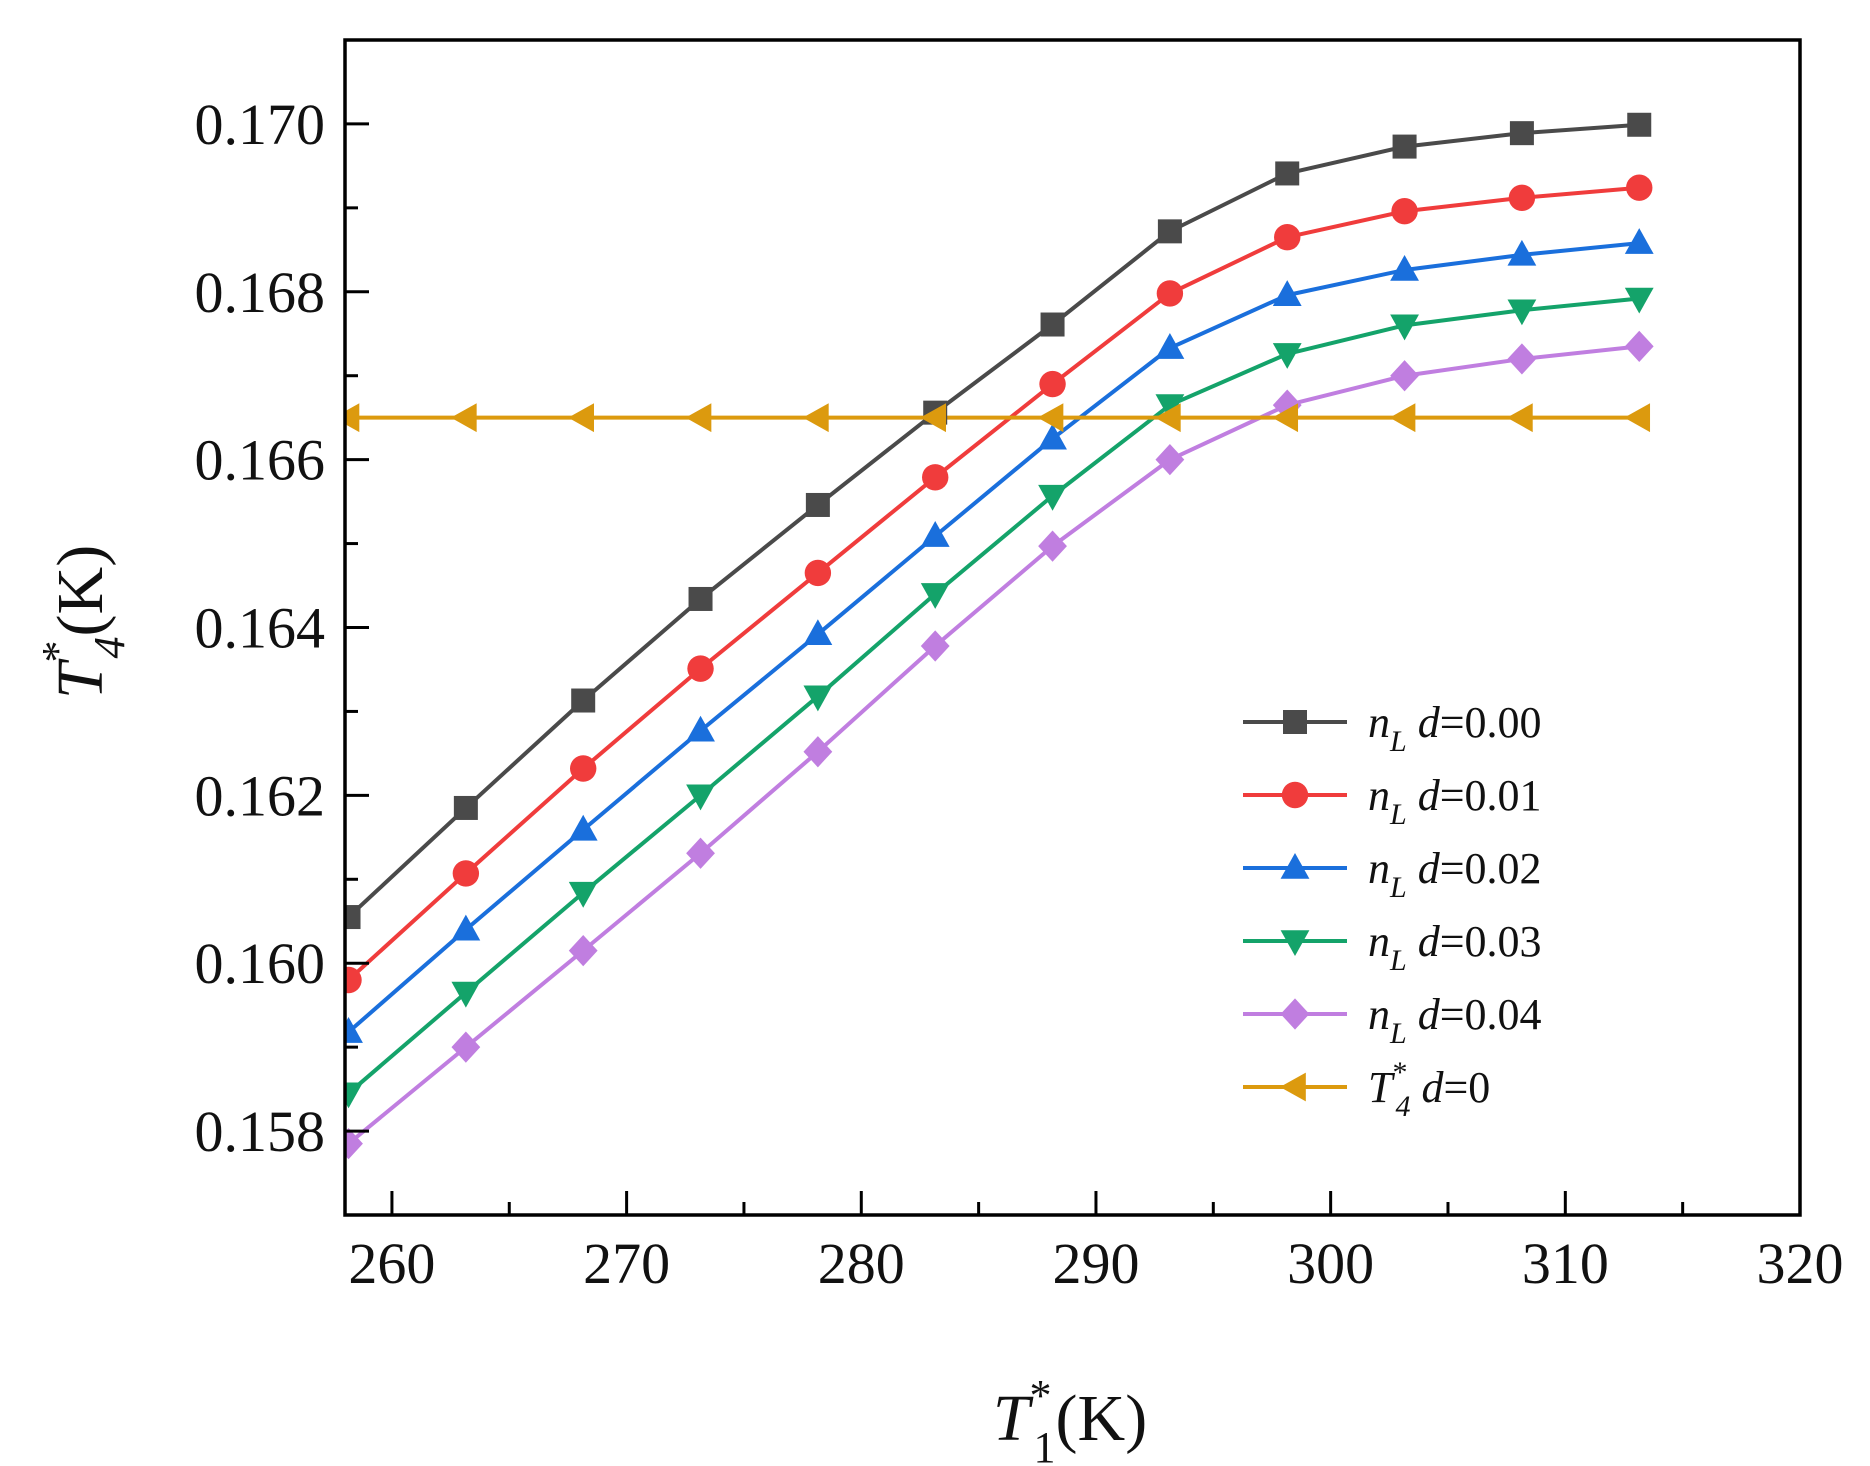 This screenshot has width=1870, height=1466. Describe the element at coordinates (700, 853) in the screenshot. I see `data-point-s4-p3` at that location.